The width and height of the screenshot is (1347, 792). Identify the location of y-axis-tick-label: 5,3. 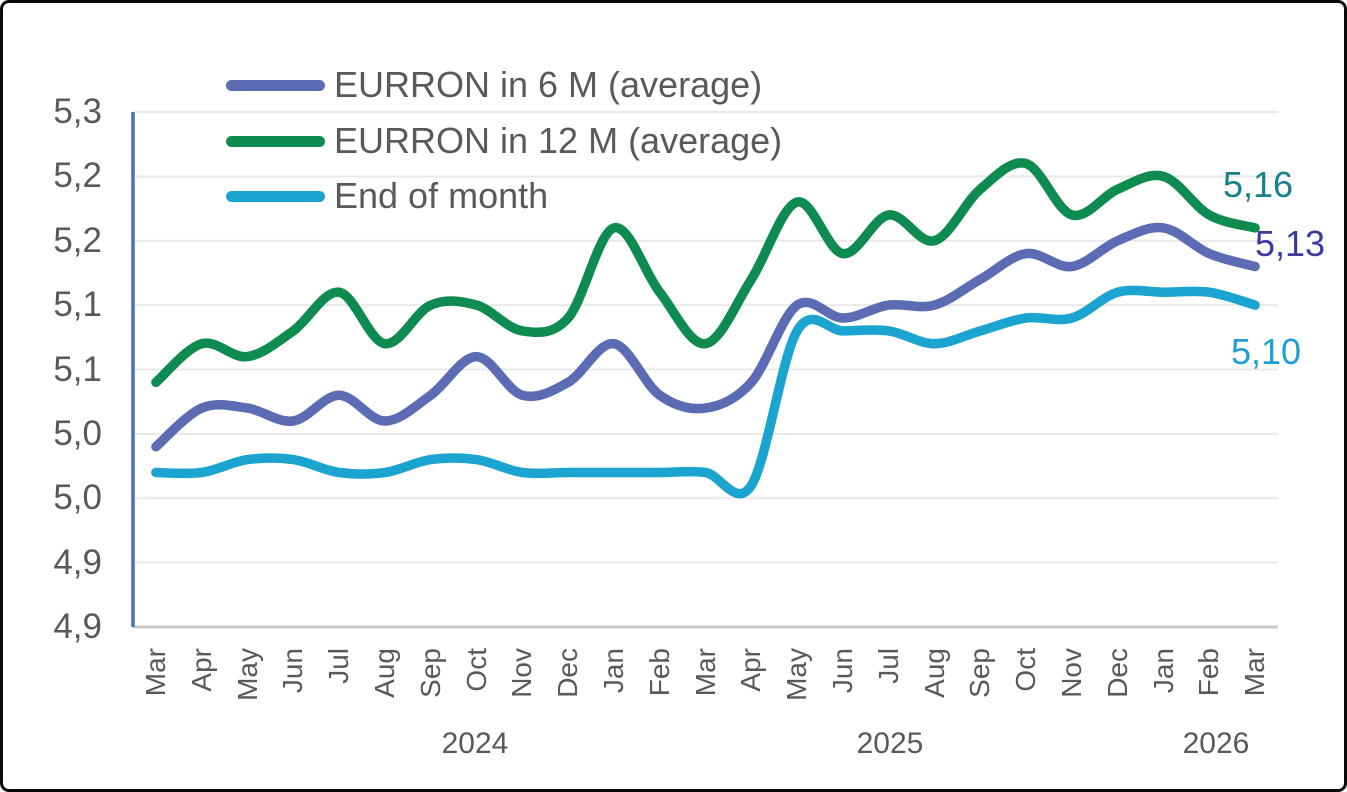
(77, 111).